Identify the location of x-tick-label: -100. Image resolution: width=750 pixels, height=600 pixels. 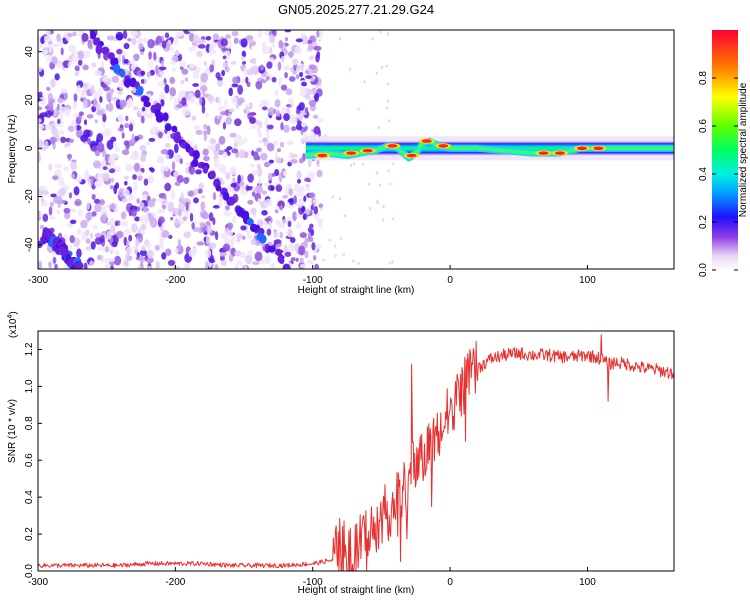
(313, 582).